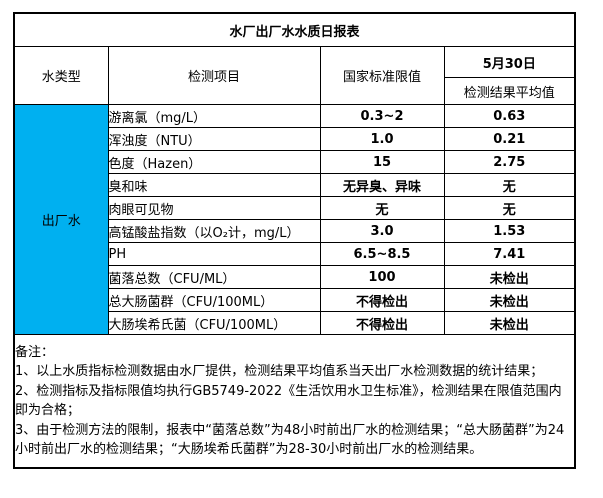  I want to click on table-row: 大肠埃希氏菌（CFU/100ML） 不得检出 未检出, so click(295, 323).